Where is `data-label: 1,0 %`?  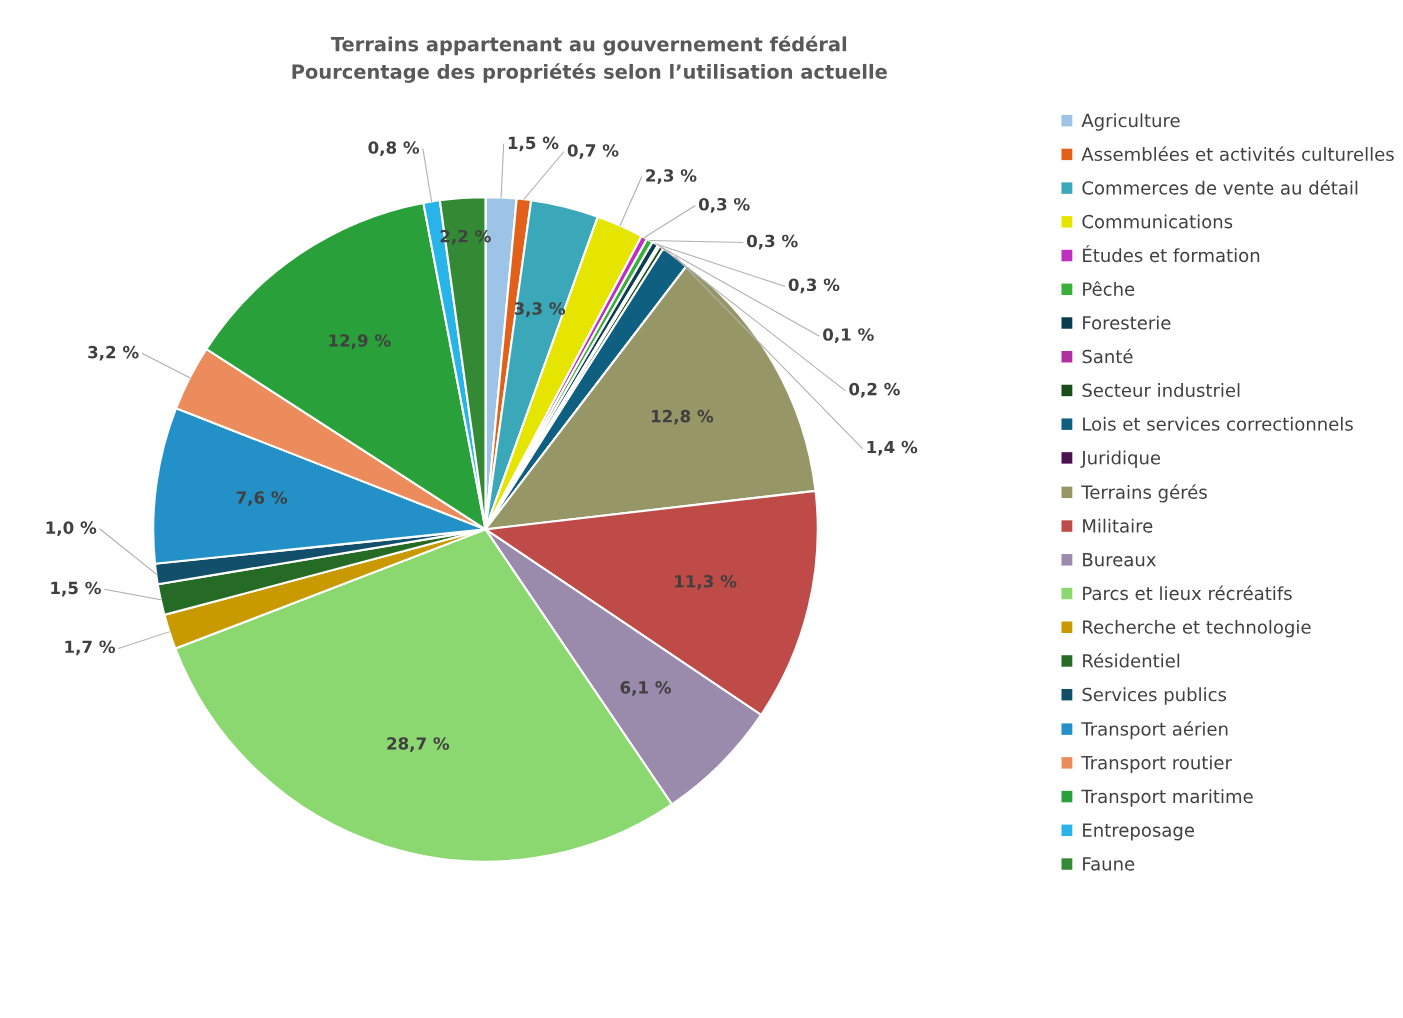 data-label: 1,0 % is located at coordinates (71, 529).